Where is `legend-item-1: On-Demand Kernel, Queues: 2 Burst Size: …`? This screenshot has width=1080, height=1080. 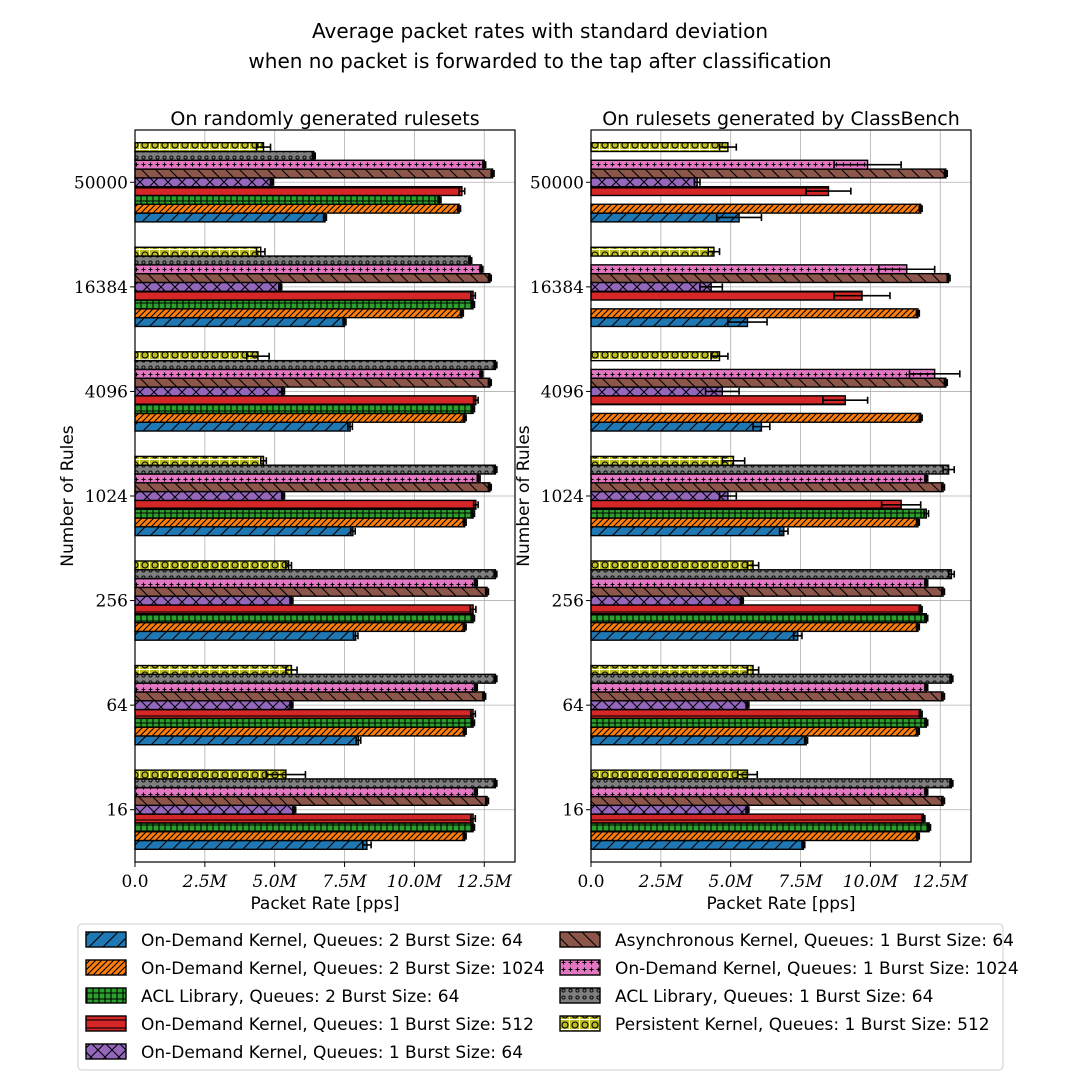
legend-item-1: On-Demand Kernel, Queues: 2 Burst Size: … is located at coordinates (304, 941).